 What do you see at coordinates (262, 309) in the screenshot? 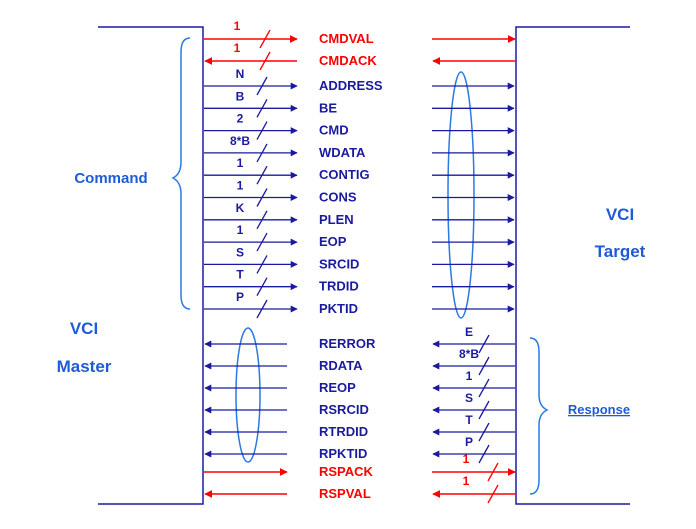
I see `pktid-width-slash` at bounding box center [262, 309].